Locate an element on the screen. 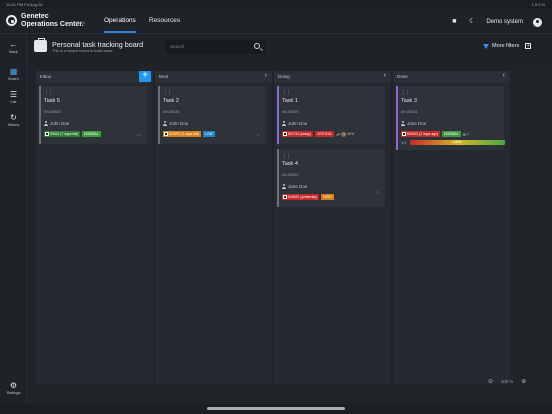 The height and width of the screenshot is (414, 552). system-name: Demo system is located at coordinates (504, 22).